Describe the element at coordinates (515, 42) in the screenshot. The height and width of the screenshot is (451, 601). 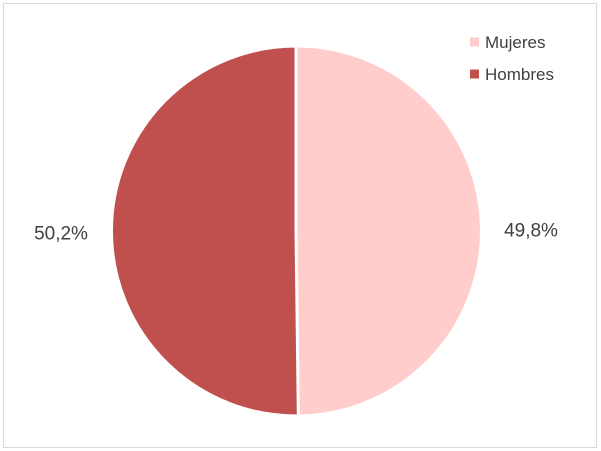
I see `legend-label-mujeres: Mujeres` at that location.